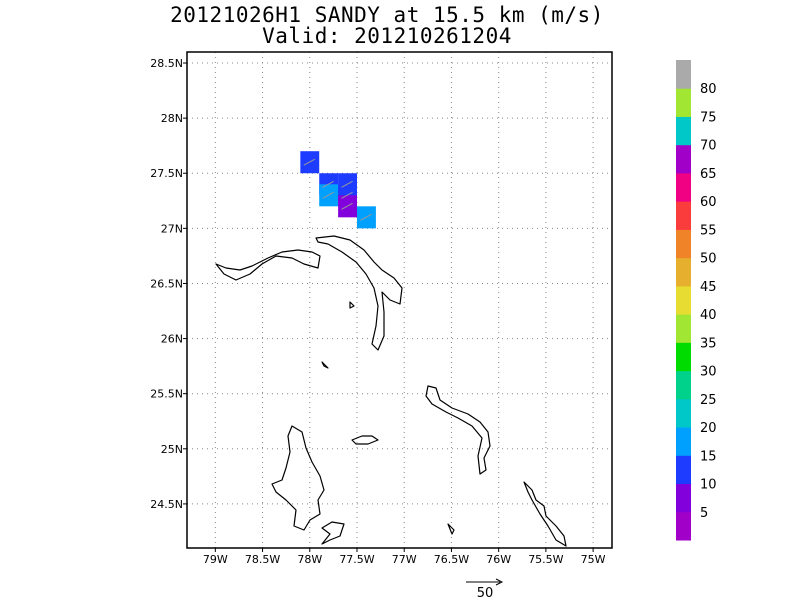  Describe the element at coordinates (708, 372) in the screenshot. I see `colorbar-label: 30` at that location.